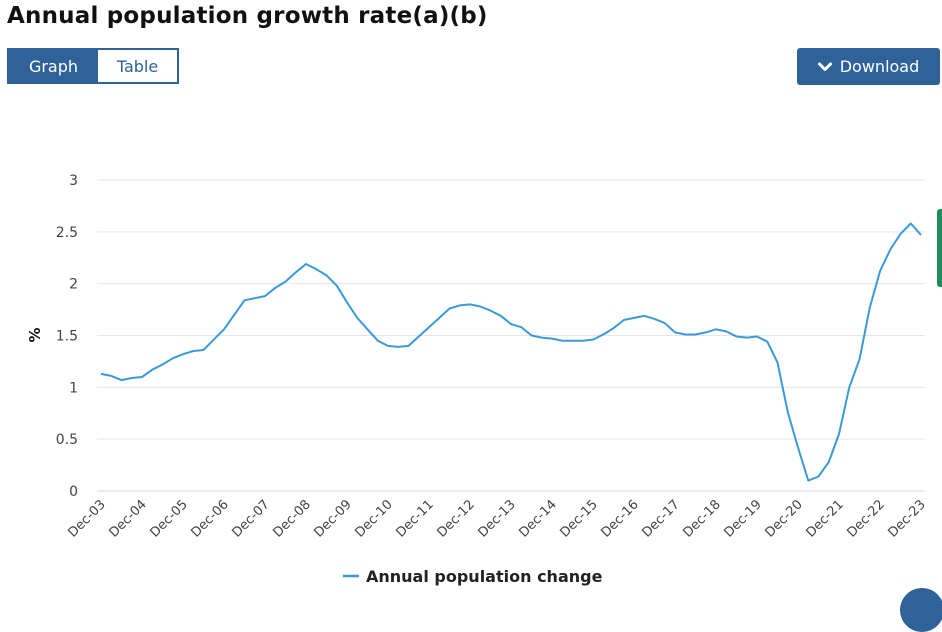 The height and width of the screenshot is (632, 942). I want to click on x-tick-label: Dec-06, so click(209, 518).